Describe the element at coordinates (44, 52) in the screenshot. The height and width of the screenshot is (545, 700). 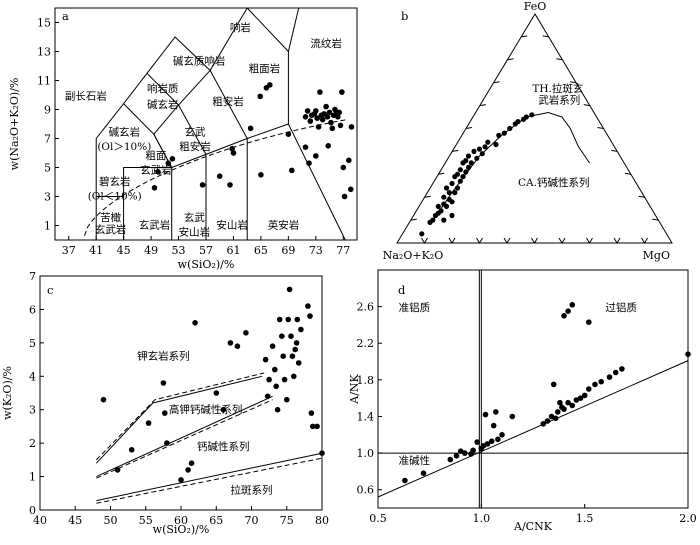
I see `y-tick-label: 13` at that location.